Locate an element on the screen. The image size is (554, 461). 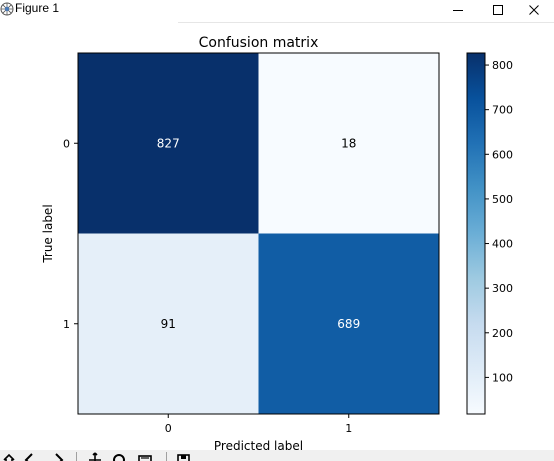
colorbar-tick-label: 600 is located at coordinates (502, 154).